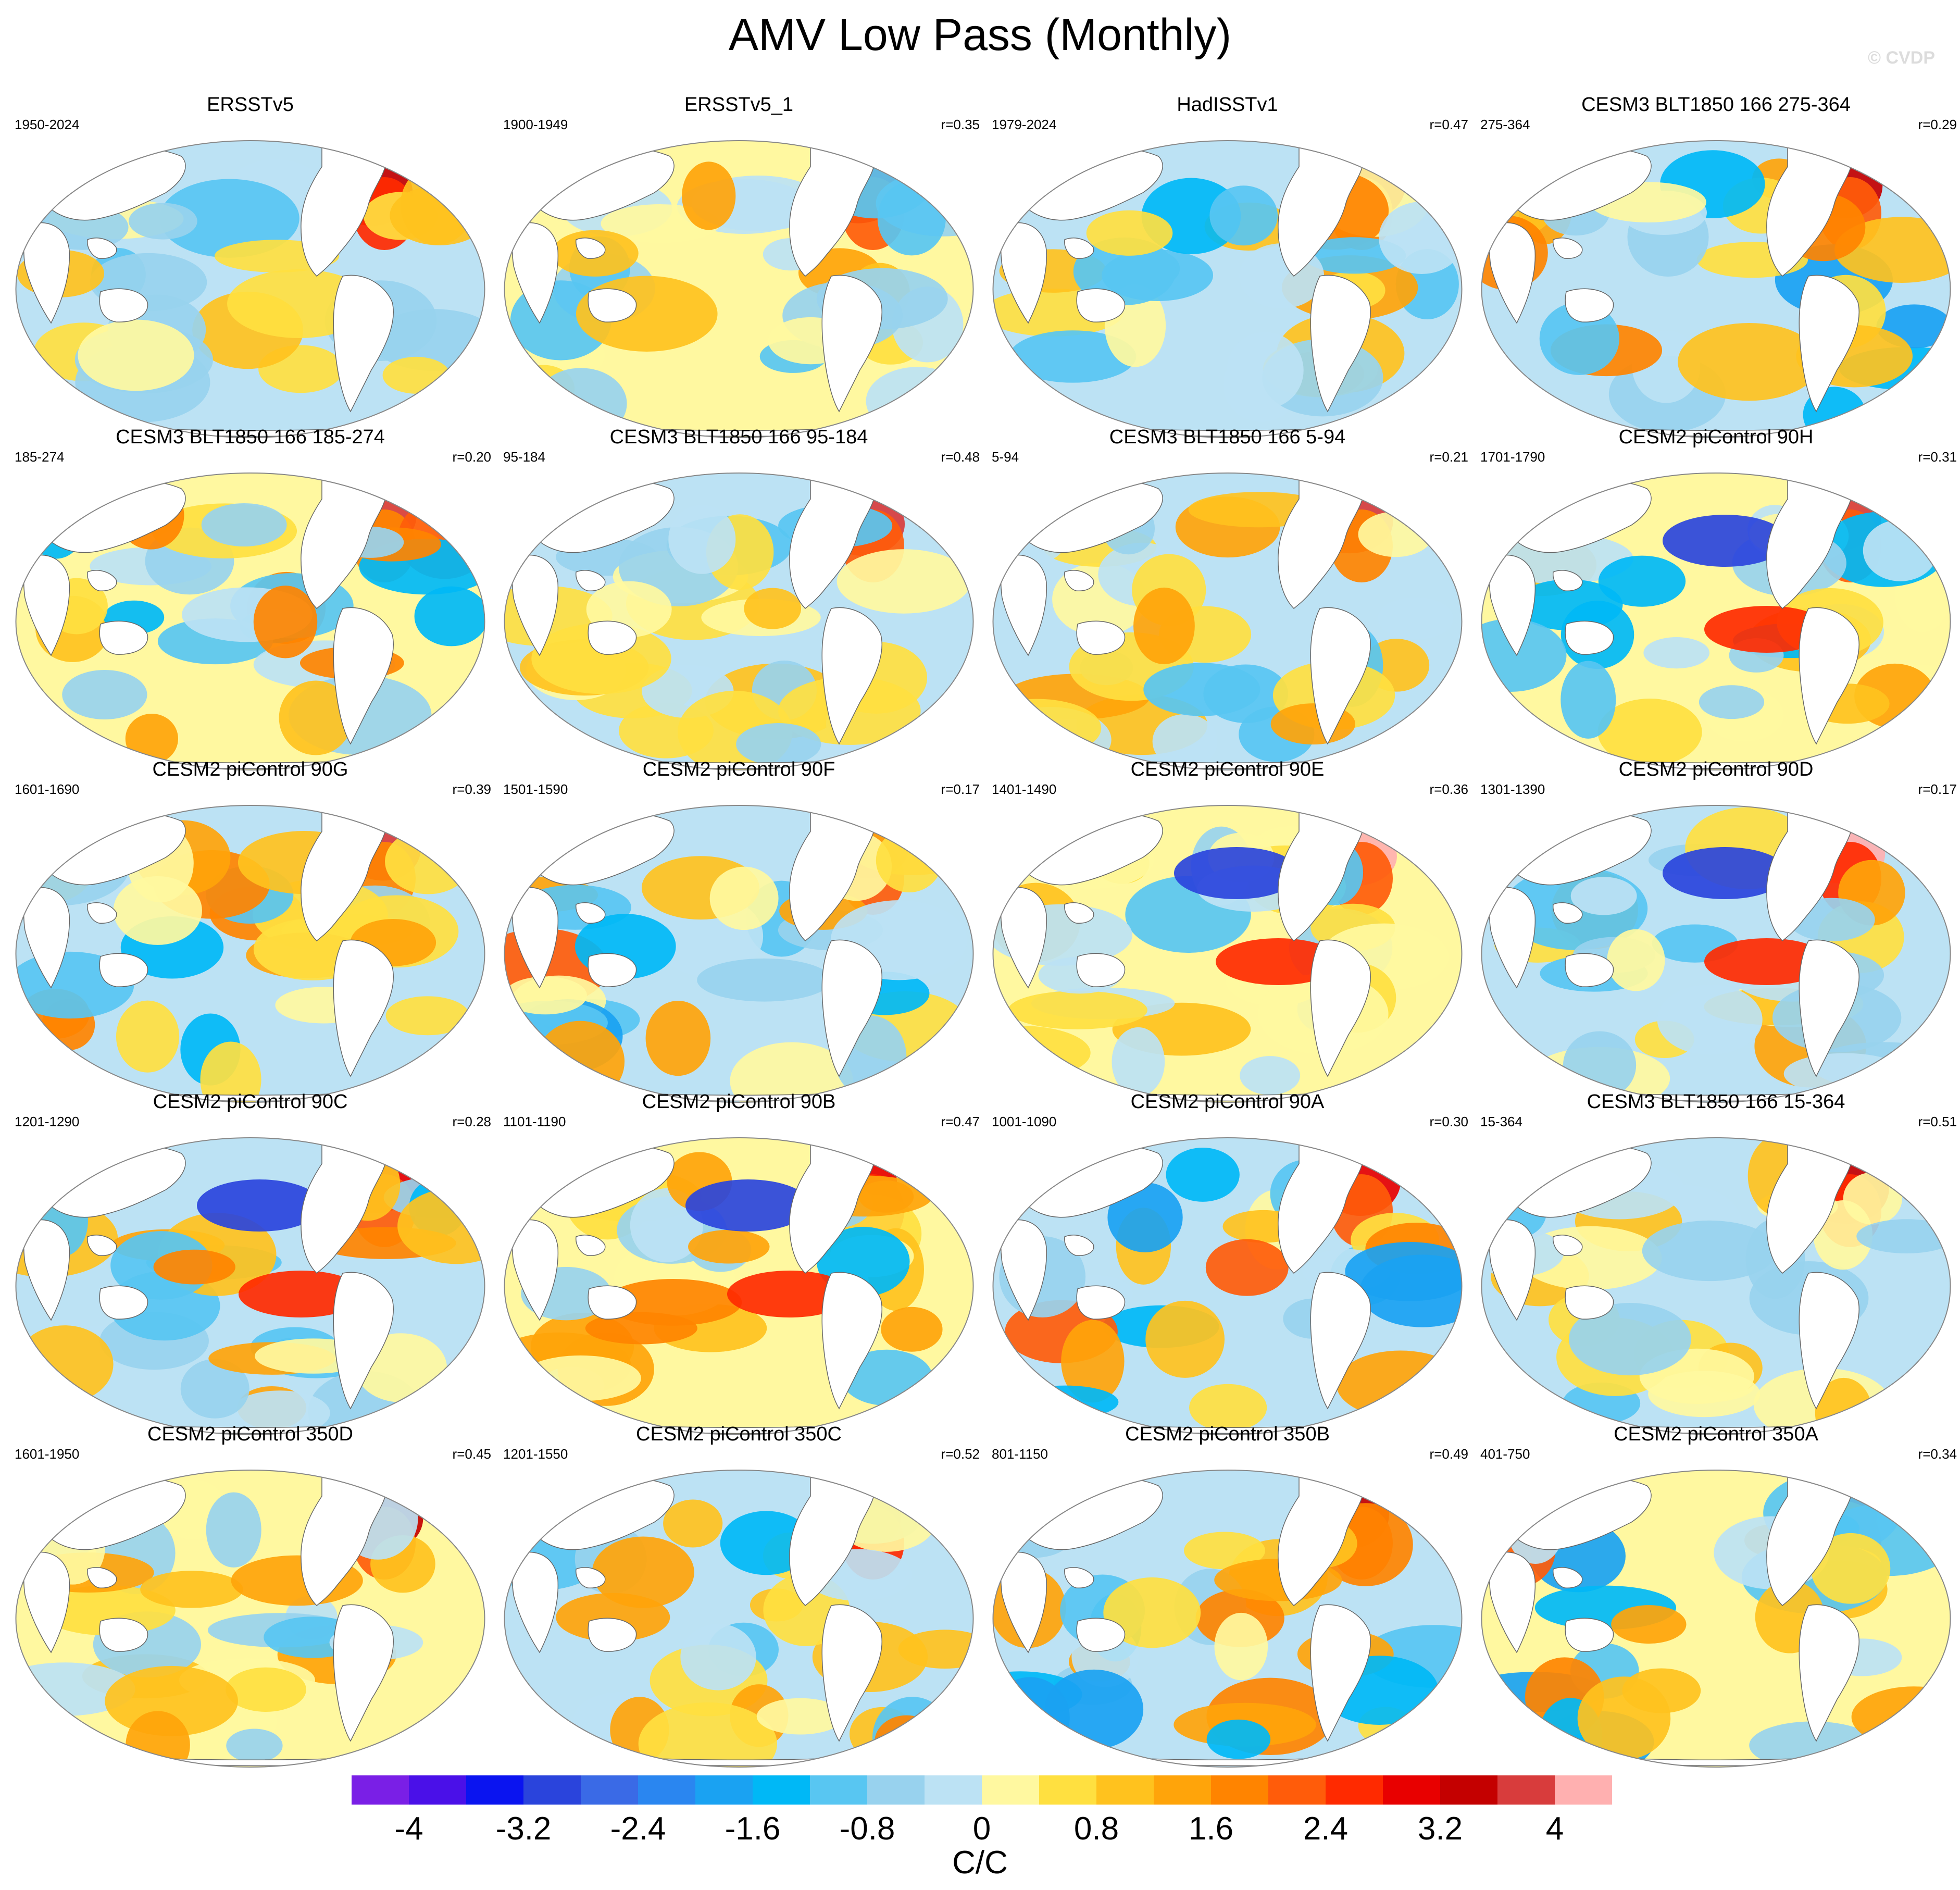 Image resolution: width=1960 pixels, height=1890 pixels. What do you see at coordinates (1448, 1454) in the screenshot?
I see `panel-correlation: r=0.49` at bounding box center [1448, 1454].